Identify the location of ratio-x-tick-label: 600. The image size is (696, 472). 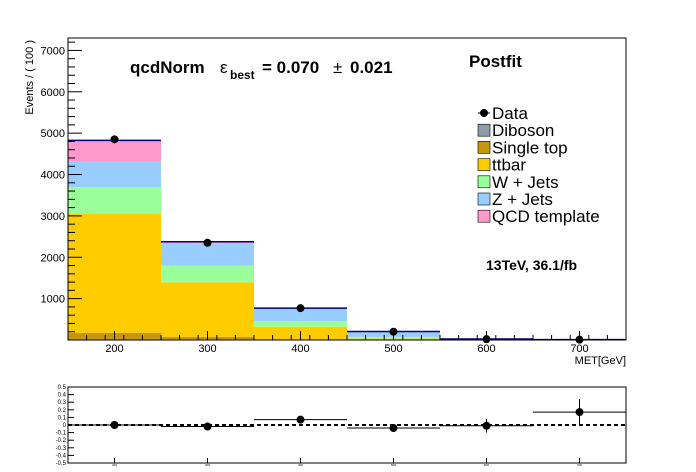
(486, 465).